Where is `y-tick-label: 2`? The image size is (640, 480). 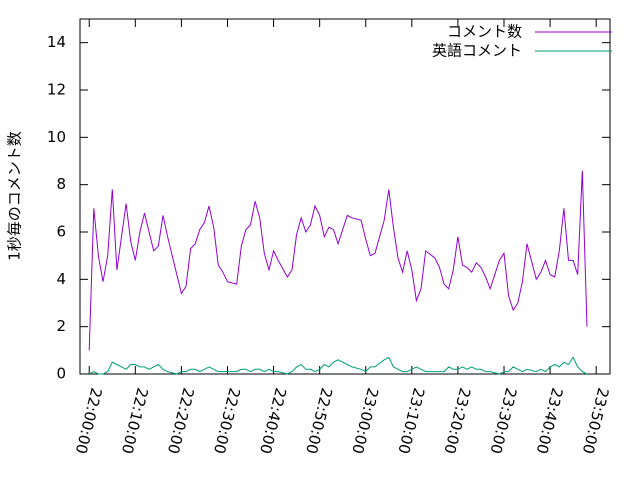 y-tick-label: 2 is located at coordinates (61, 326).